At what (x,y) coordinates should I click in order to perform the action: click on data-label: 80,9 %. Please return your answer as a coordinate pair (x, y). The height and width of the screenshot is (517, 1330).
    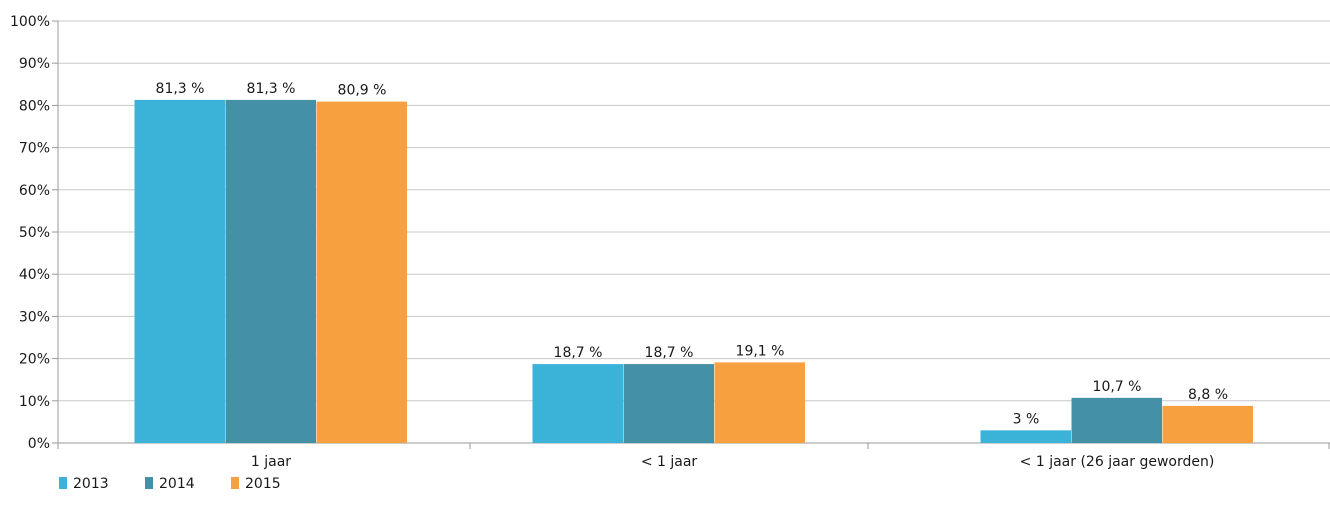
    Looking at the image, I should click on (362, 91).